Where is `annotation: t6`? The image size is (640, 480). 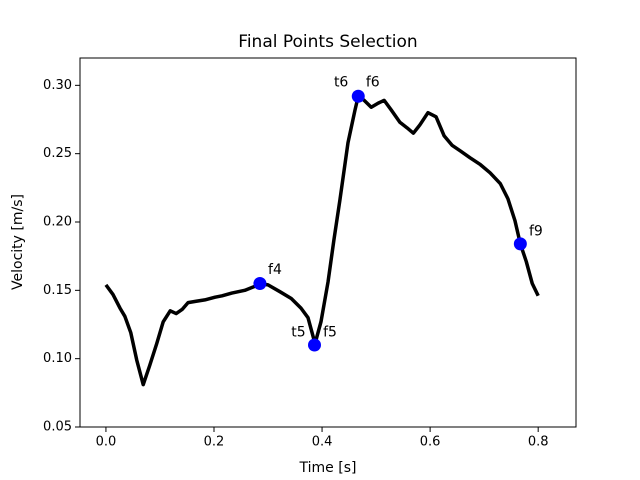
annotation: t6 is located at coordinates (341, 83).